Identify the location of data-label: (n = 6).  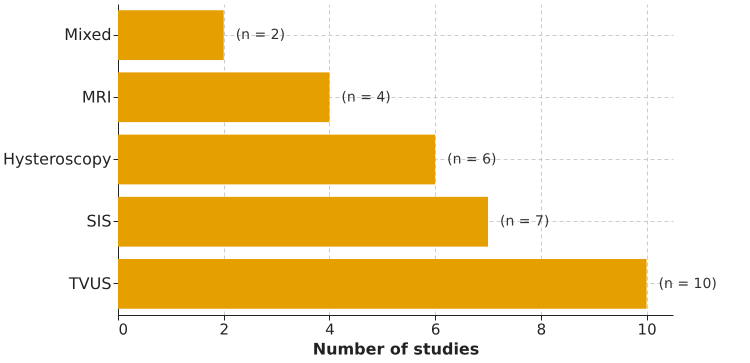
(471, 160).